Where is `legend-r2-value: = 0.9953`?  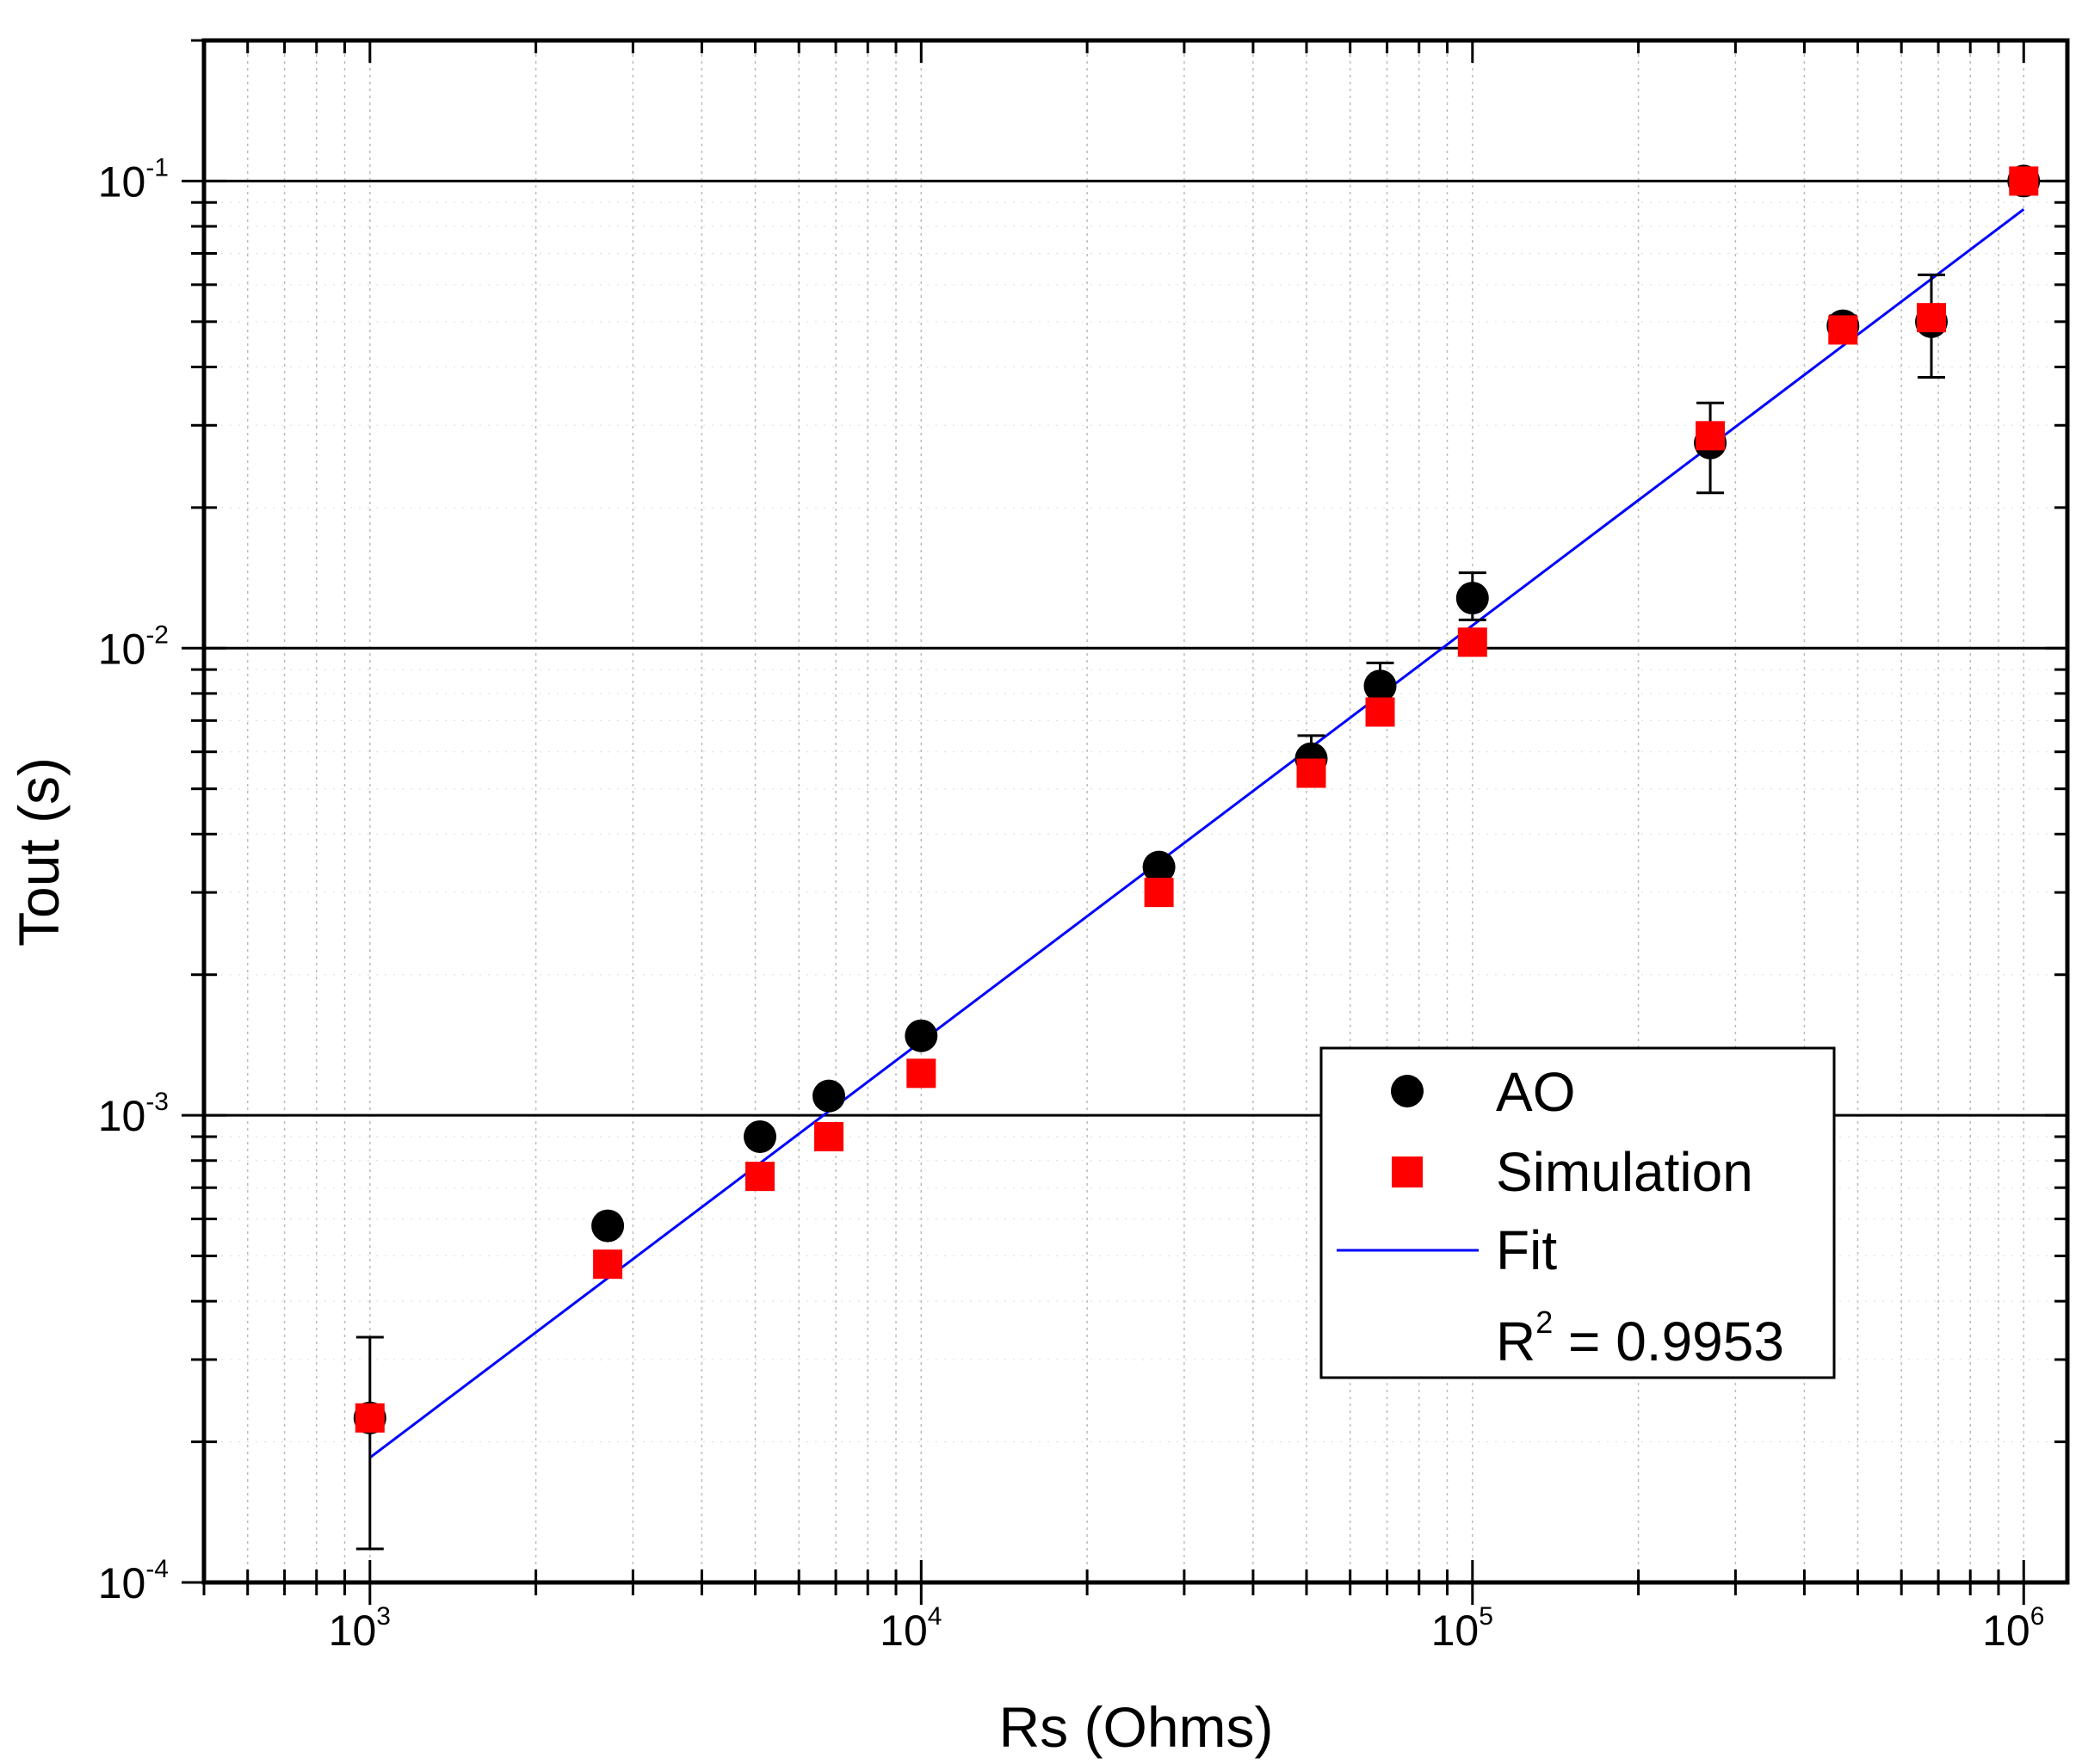
legend-r2-value: = 0.9953 is located at coordinates (1668, 1341).